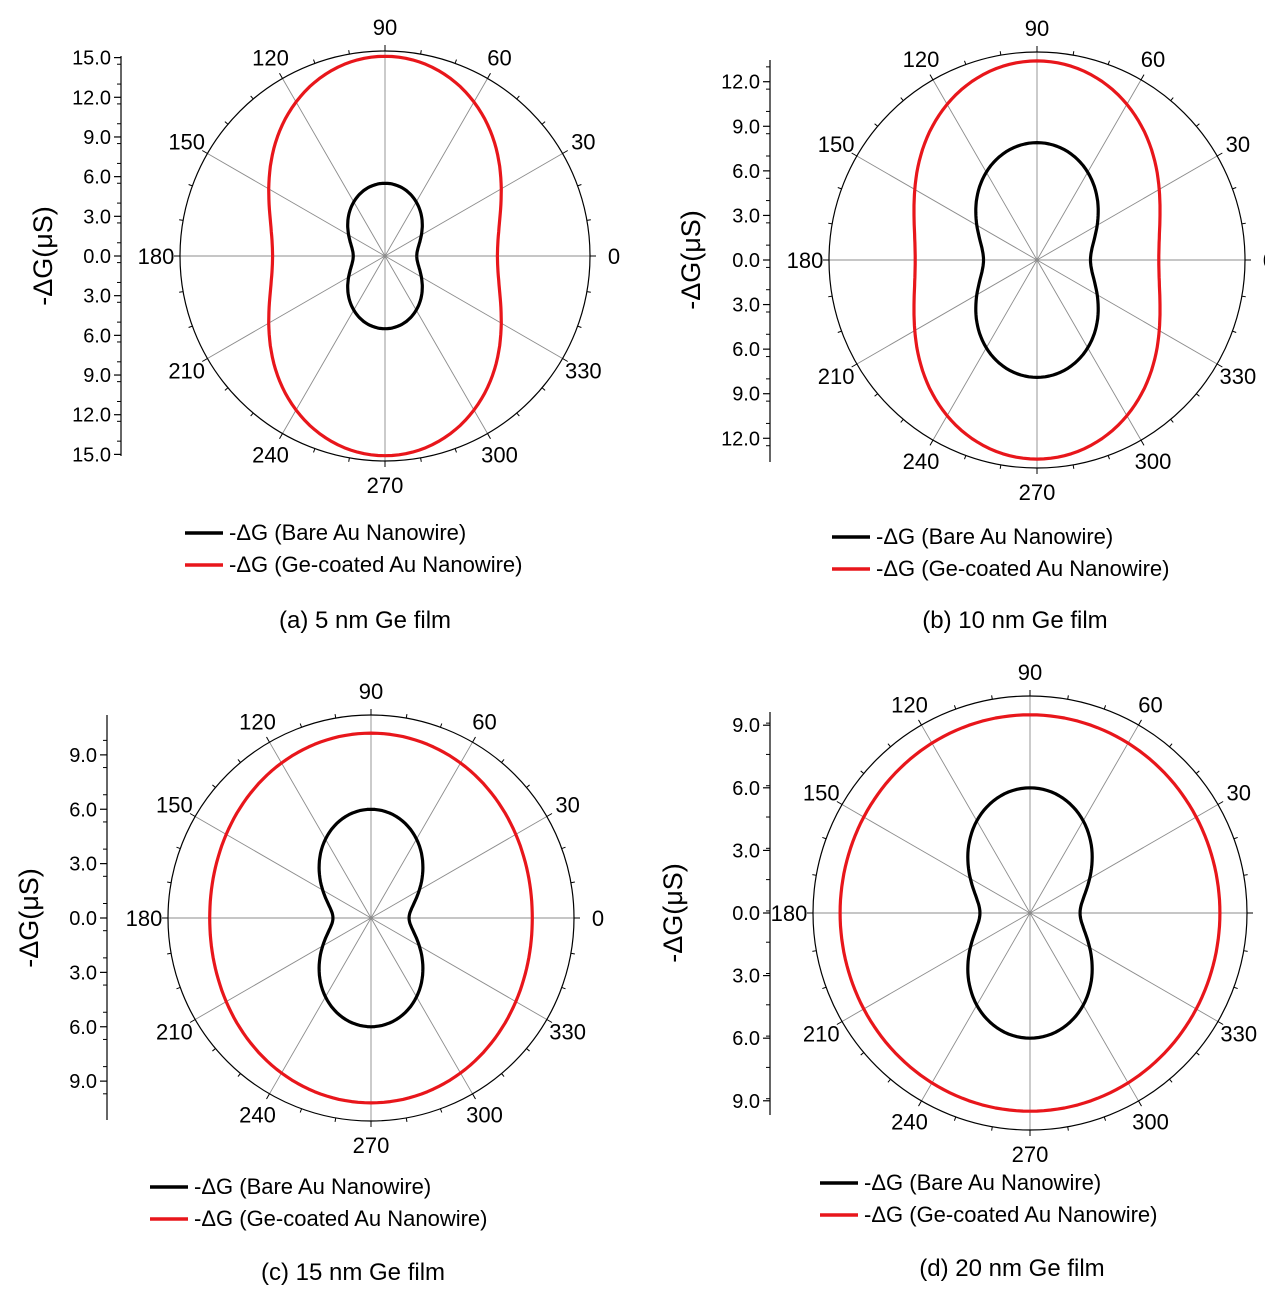 This screenshot has height=1290, width=1265. Describe the element at coordinates (598, 918) in the screenshot. I see `angle-label-0: 0` at that location.